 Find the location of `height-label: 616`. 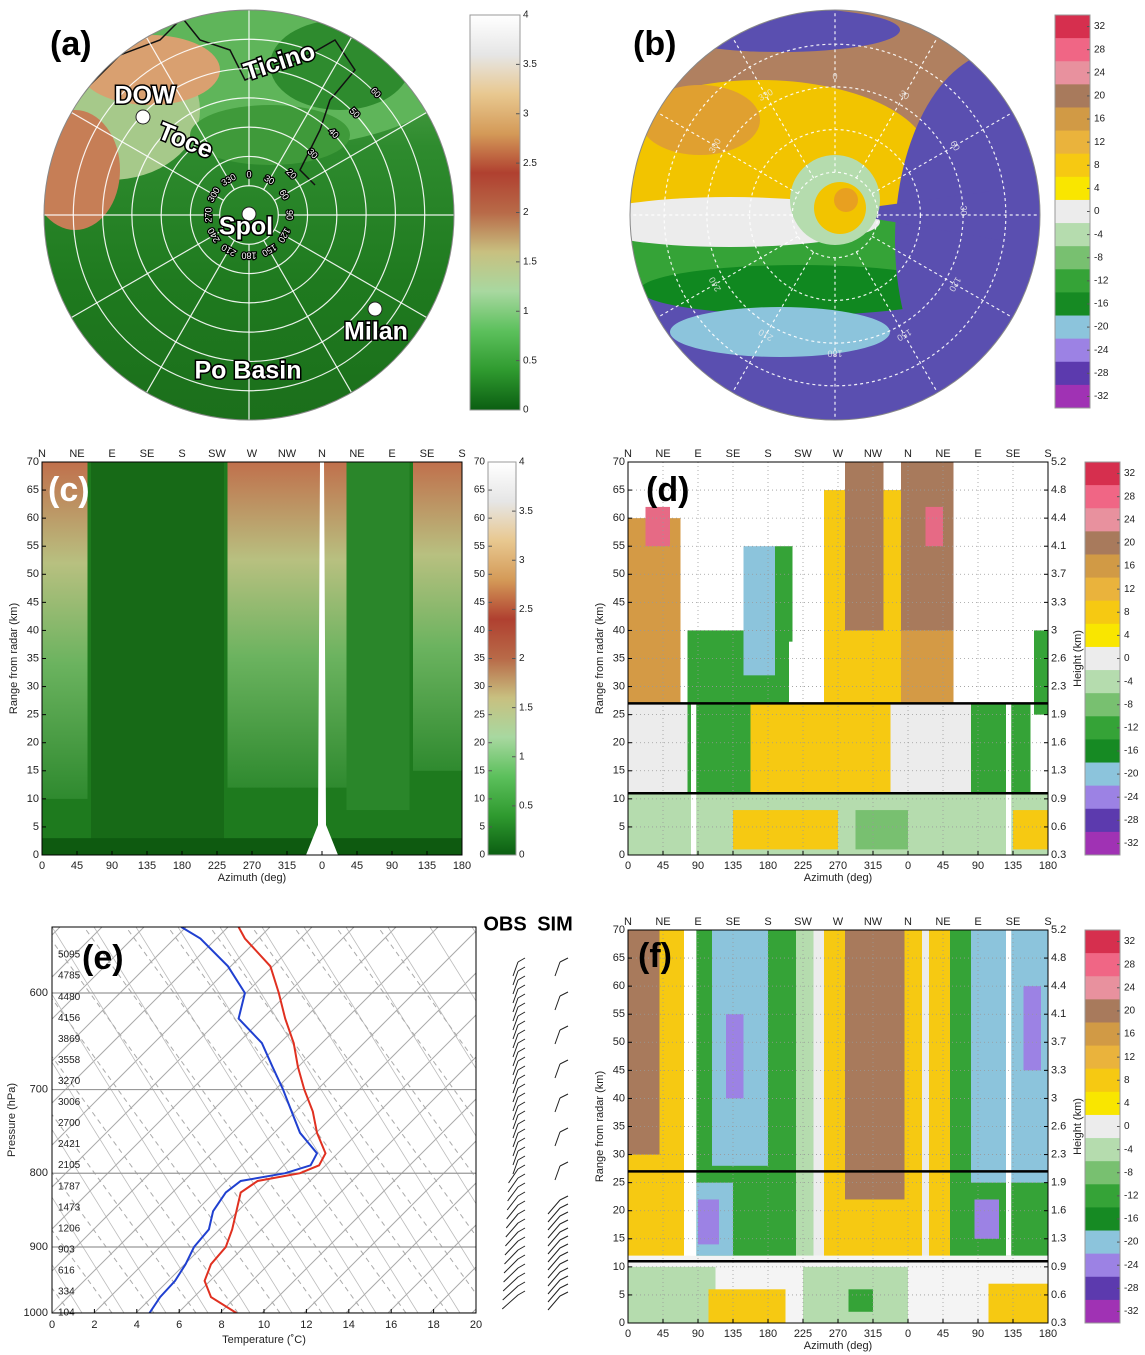

height-label: 616 is located at coordinates (66, 1271).